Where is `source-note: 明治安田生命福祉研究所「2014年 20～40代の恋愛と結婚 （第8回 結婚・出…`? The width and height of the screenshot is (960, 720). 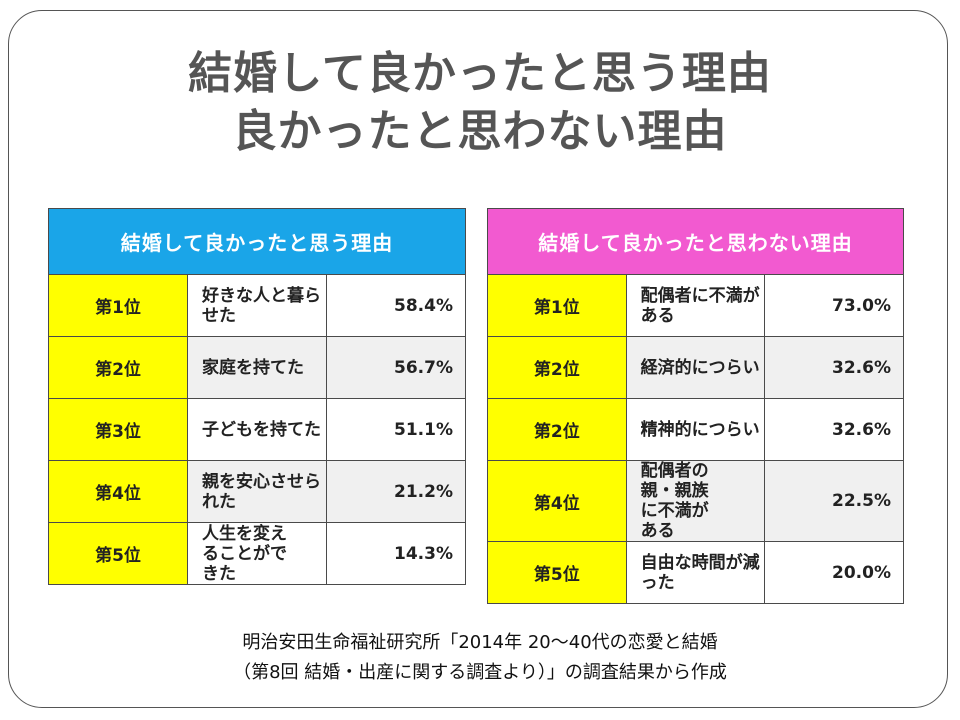 source-note: 明治安田生命福祉研究所「2014年 20～40代の恋愛と結婚 （第8回 結婚・出… is located at coordinates (480, 658).